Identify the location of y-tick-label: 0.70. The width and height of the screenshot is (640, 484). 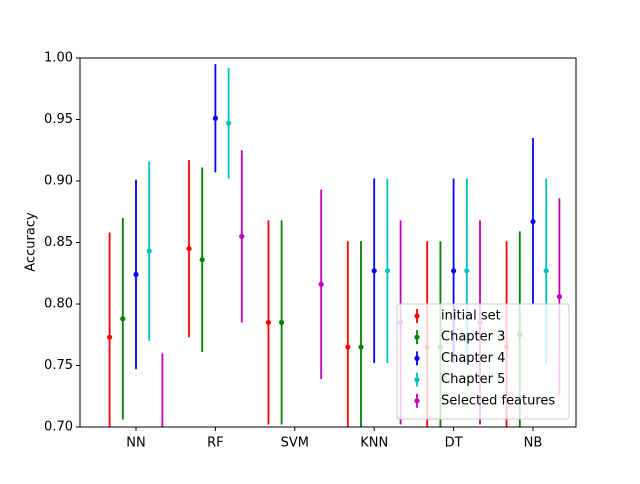
(58, 427).